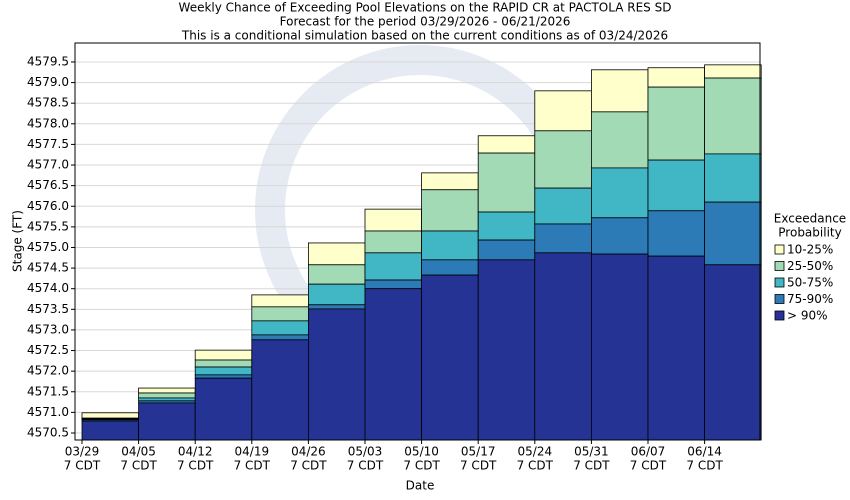 The height and width of the screenshot is (500, 850). I want to click on legend-label: 25-50%, so click(810, 266).